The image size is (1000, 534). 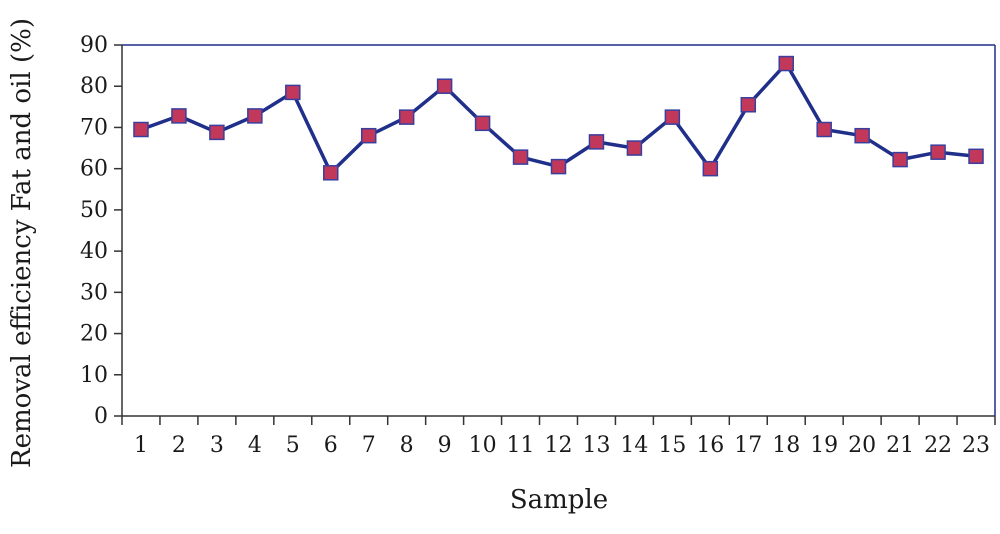 I want to click on x-tick-label: 14, so click(x=634, y=445).